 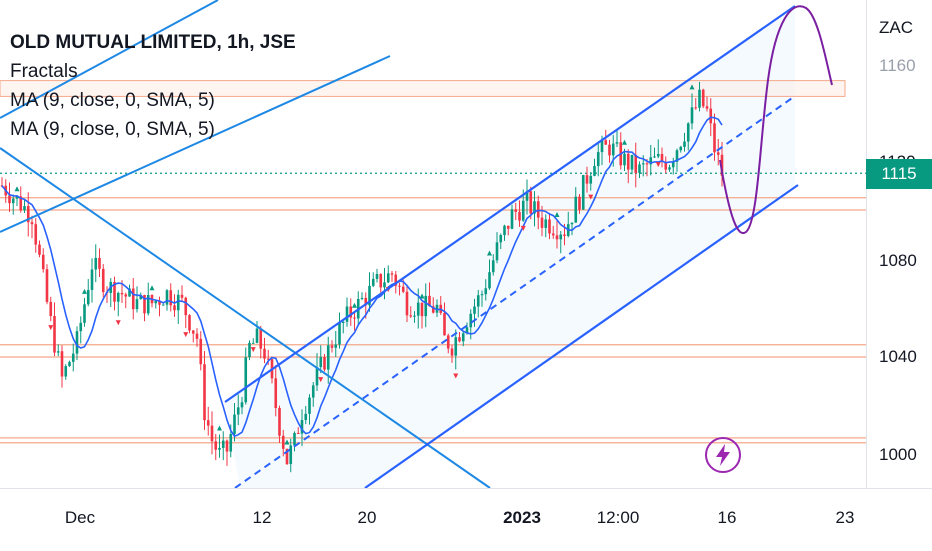 What do you see at coordinates (367, 517) in the screenshot?
I see `time-tick: 20` at bounding box center [367, 517].